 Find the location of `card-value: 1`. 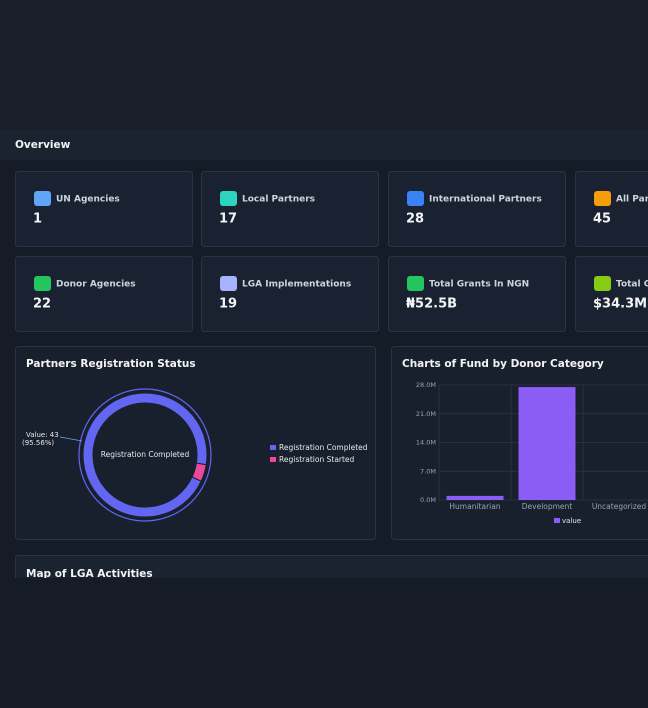

card-value: 1 is located at coordinates (37, 219).